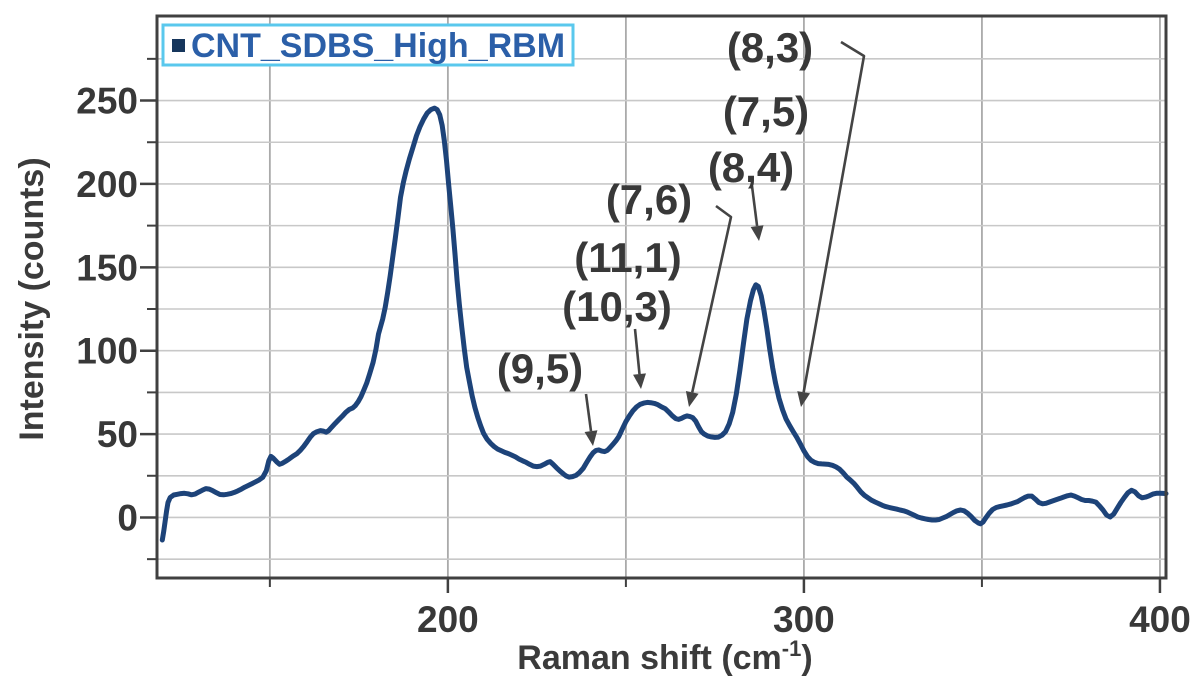  Describe the element at coordinates (32, 298) in the screenshot. I see `y-axis-title: Intensity (counts)` at that location.